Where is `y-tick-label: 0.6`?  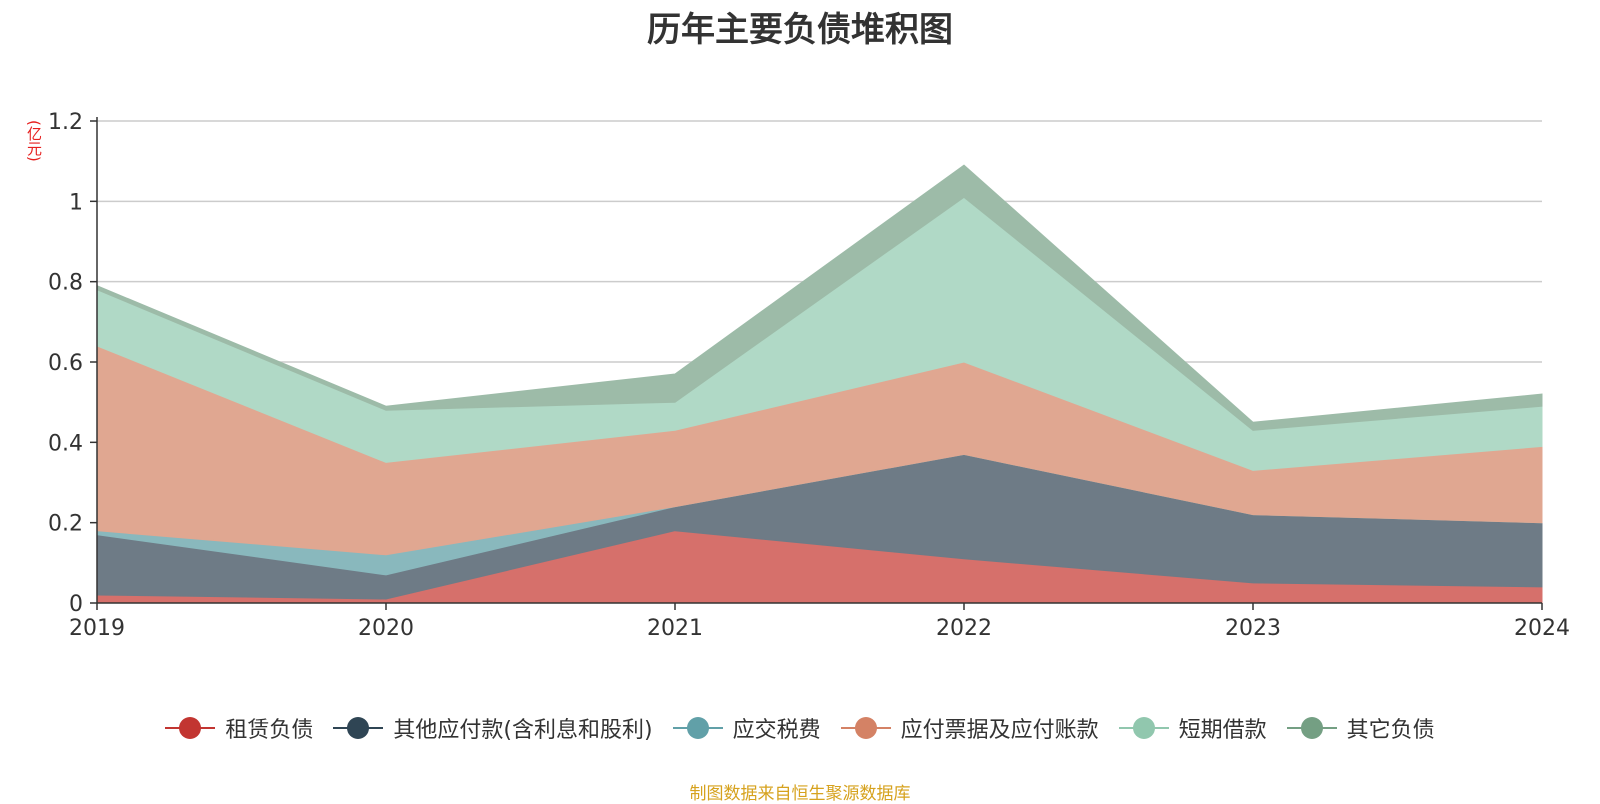 y-tick-label: 0.6 is located at coordinates (65, 363).